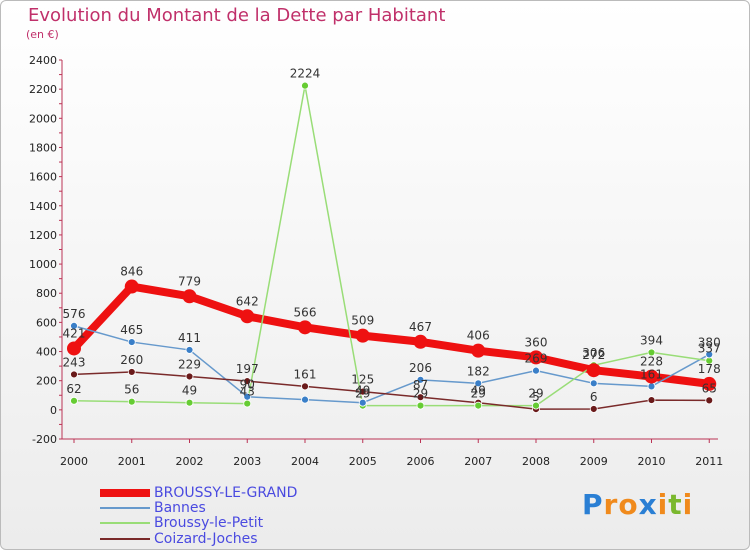 The width and height of the screenshot is (750, 550). What do you see at coordinates (536, 397) in the screenshot?
I see `data-label: 5` at bounding box center [536, 397].